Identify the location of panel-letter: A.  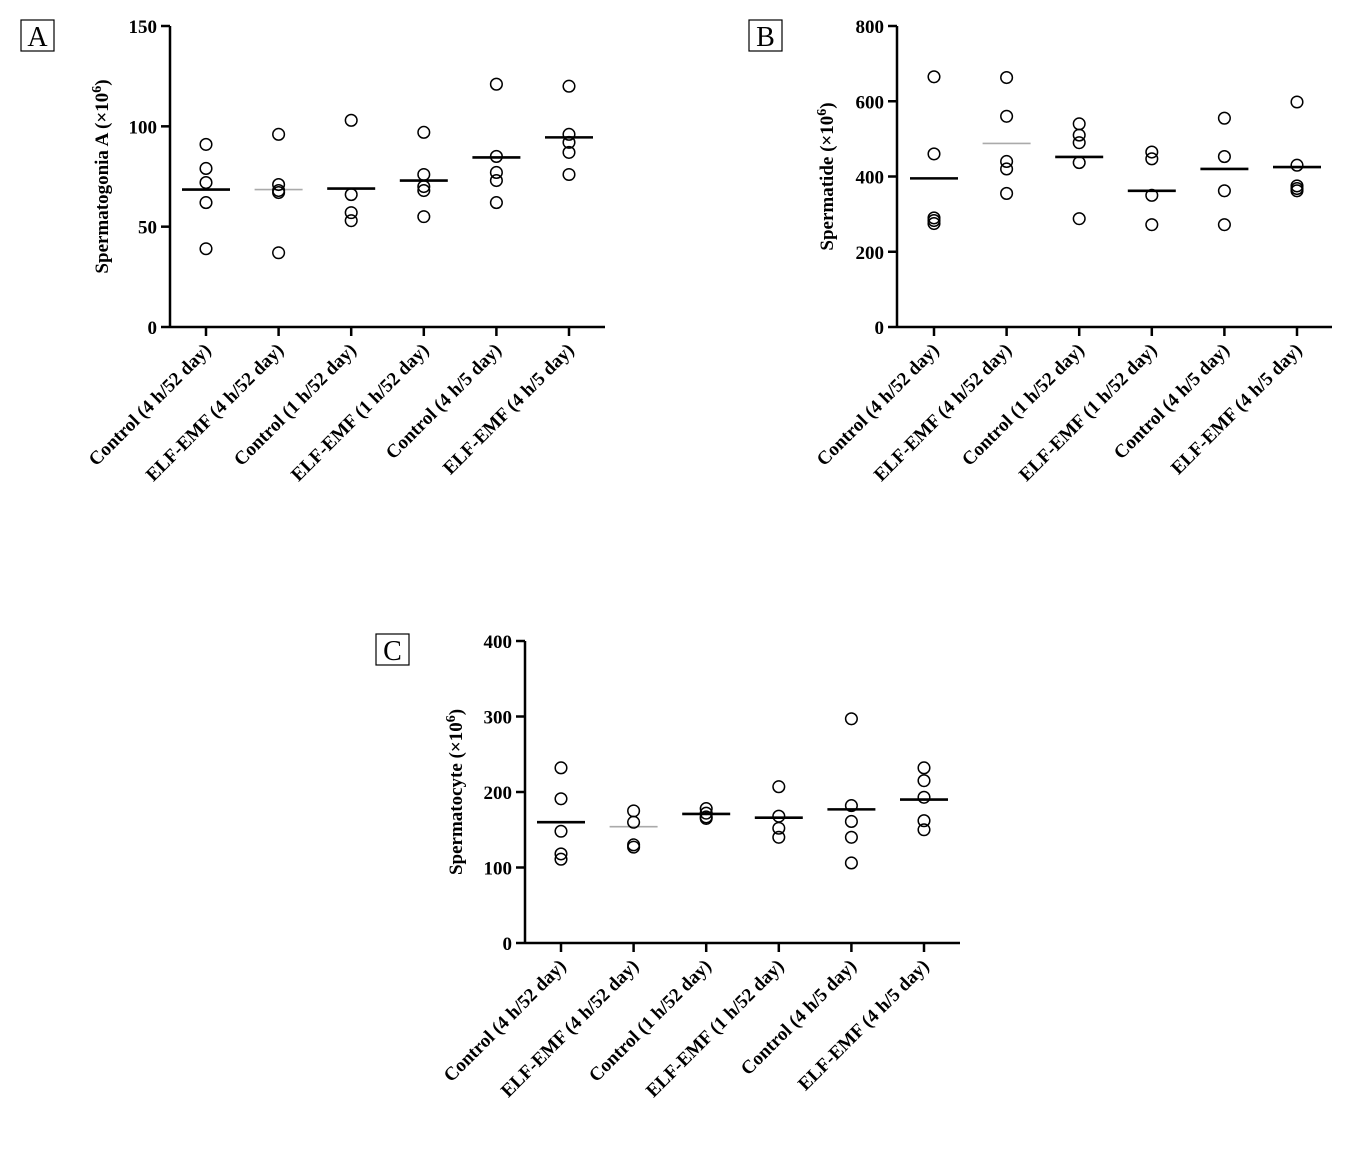
(37, 37).